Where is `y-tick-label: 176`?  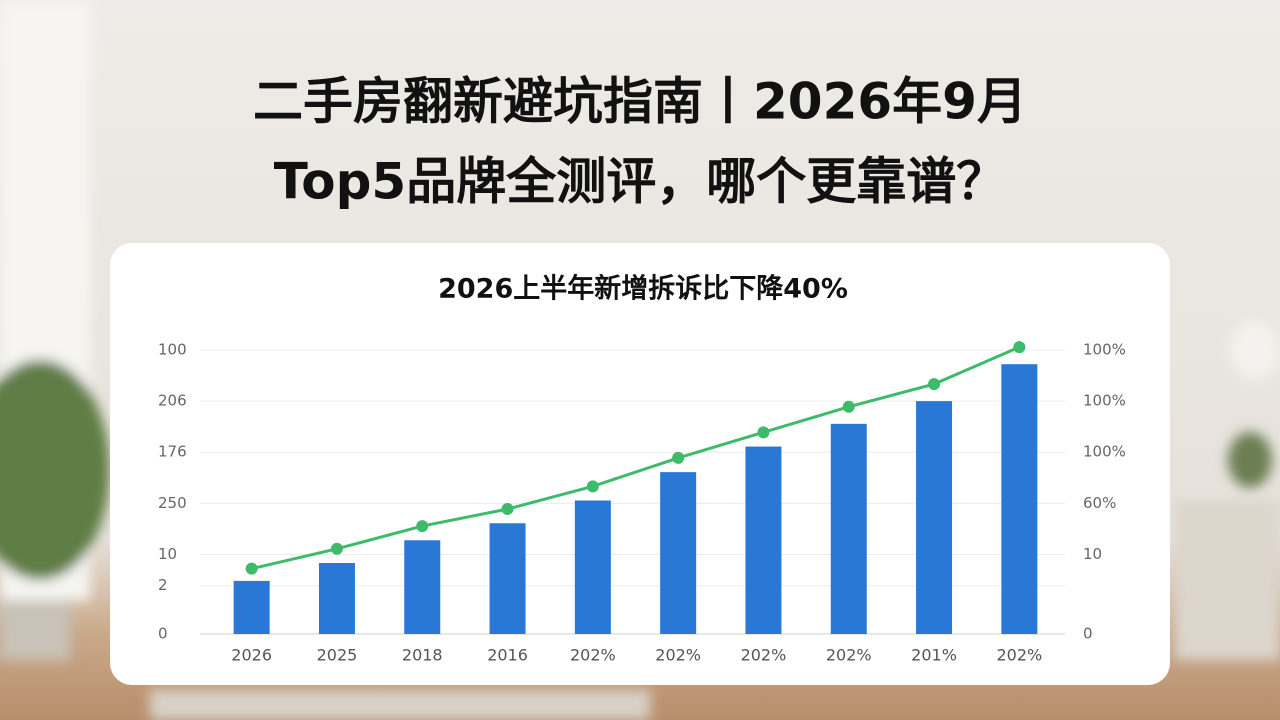 y-tick-label: 176 is located at coordinates (172, 452).